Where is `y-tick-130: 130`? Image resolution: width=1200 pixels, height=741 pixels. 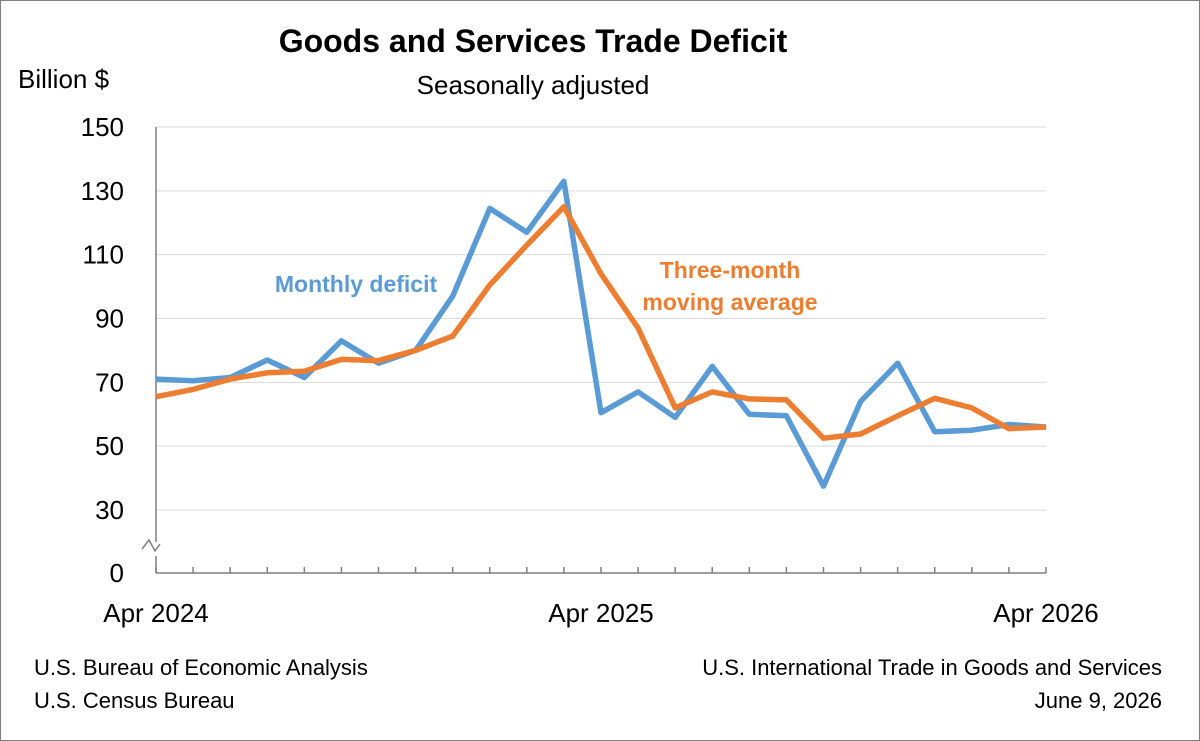 y-tick-130: 130 is located at coordinates (102, 191).